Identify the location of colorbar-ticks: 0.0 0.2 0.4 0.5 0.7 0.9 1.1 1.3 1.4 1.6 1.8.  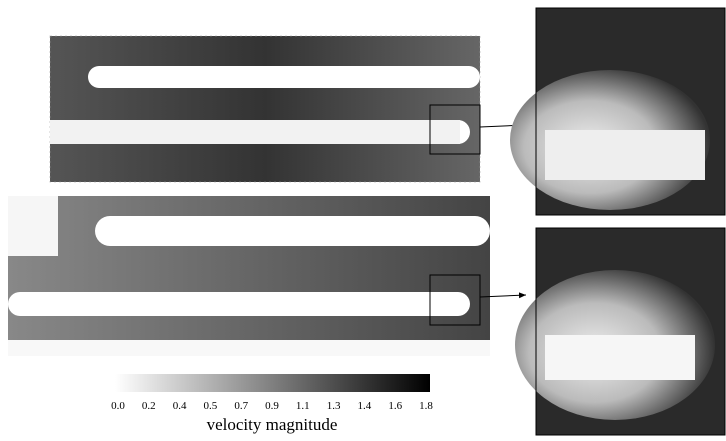
(272, 406).